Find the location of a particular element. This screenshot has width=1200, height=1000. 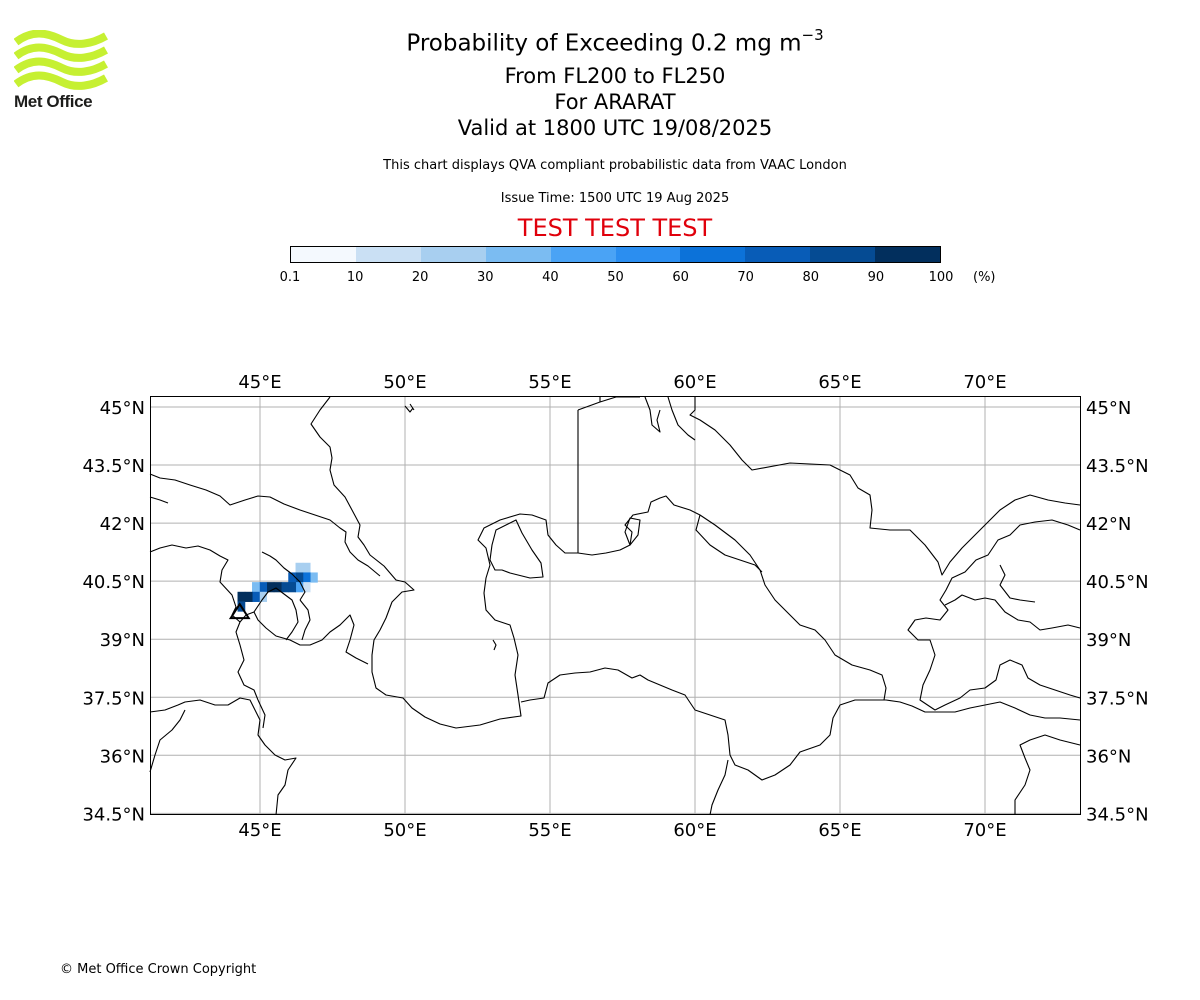

left-latitude-label: 37.5°N is located at coordinates (113, 698).